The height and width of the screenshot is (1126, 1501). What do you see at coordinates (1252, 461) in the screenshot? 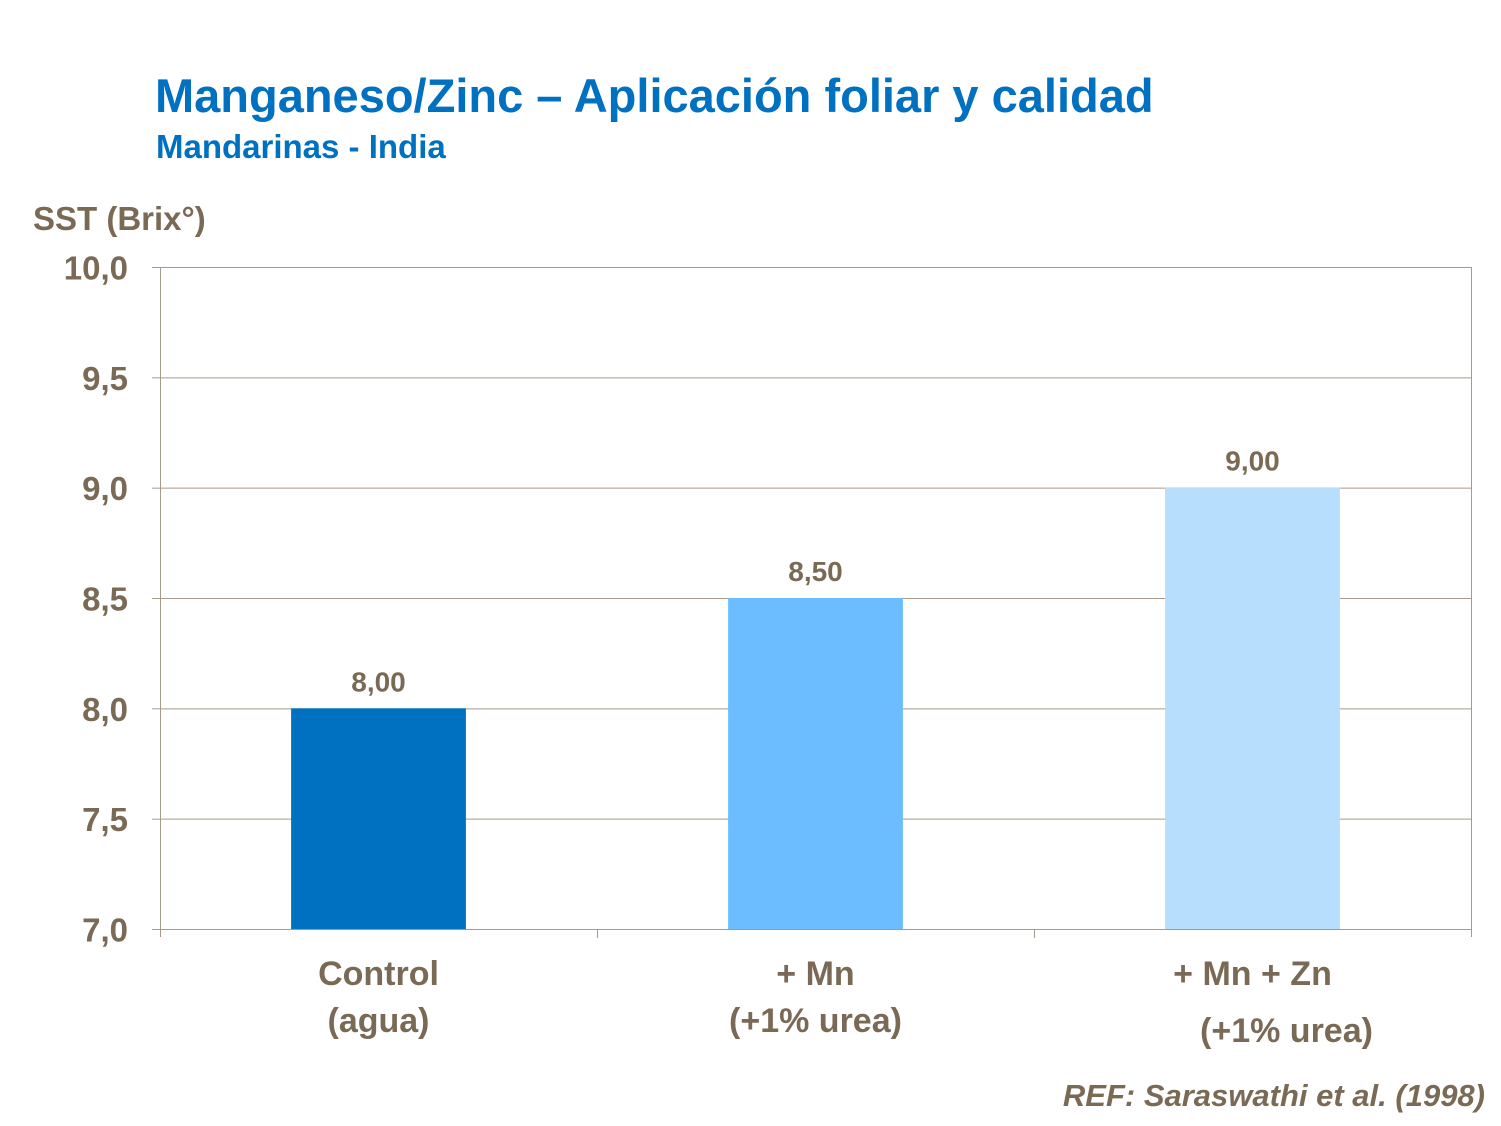
I see `data-label: 9,00` at bounding box center [1252, 461].